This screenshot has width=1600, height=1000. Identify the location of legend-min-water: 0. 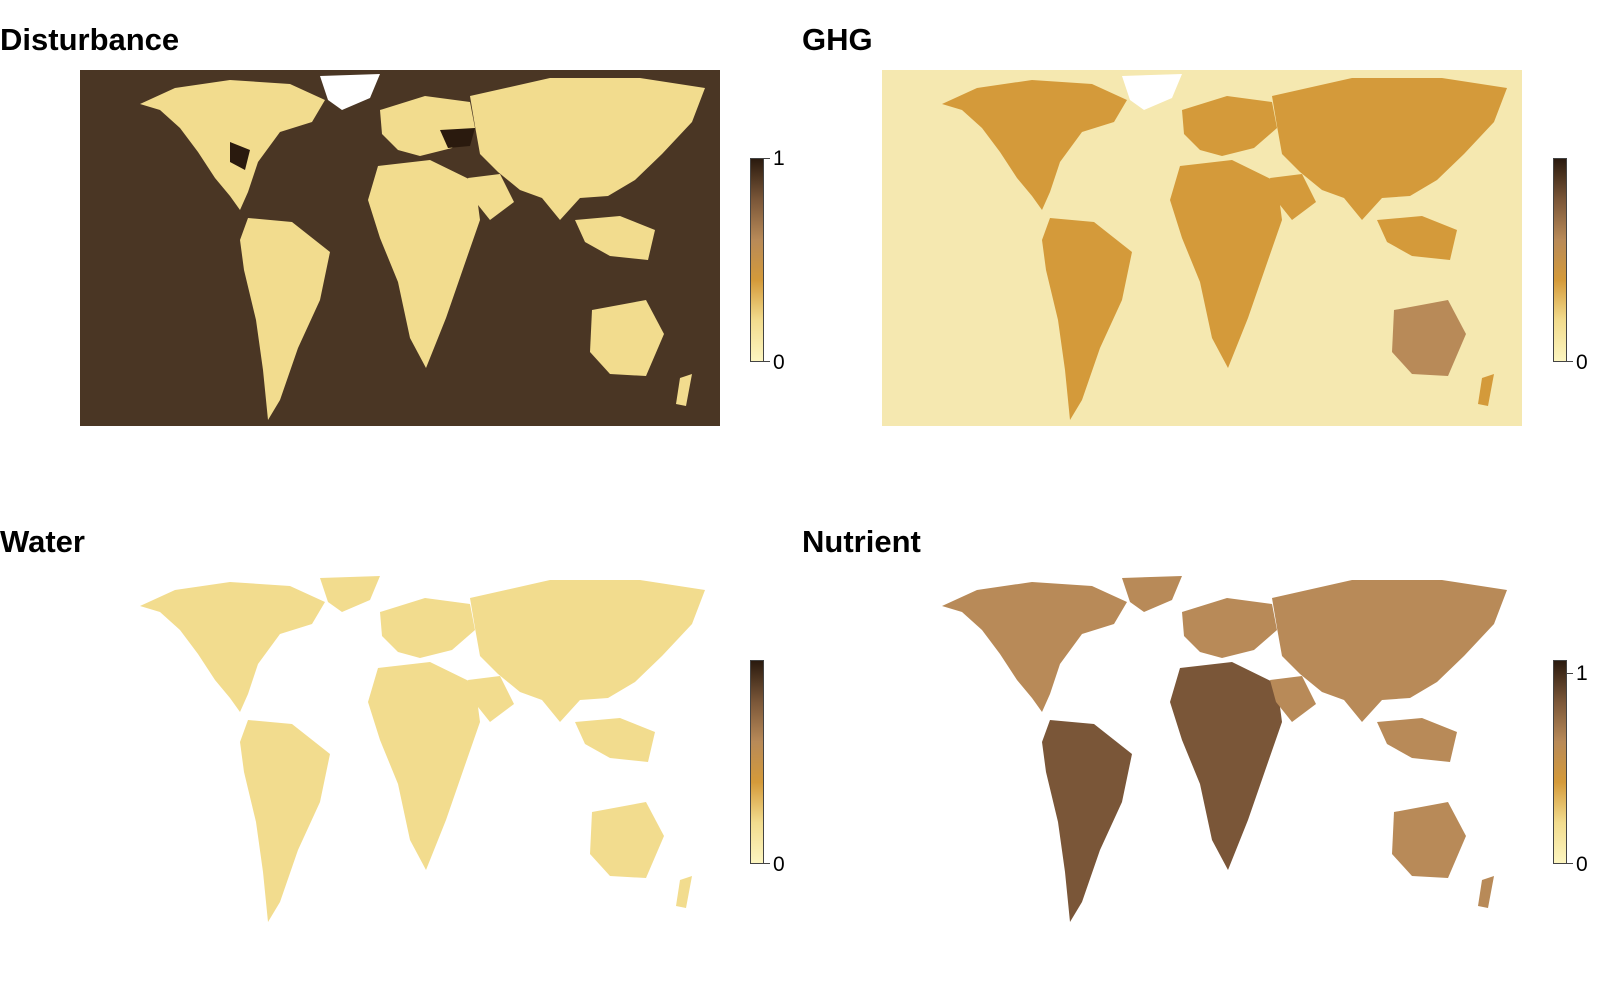
(779, 864).